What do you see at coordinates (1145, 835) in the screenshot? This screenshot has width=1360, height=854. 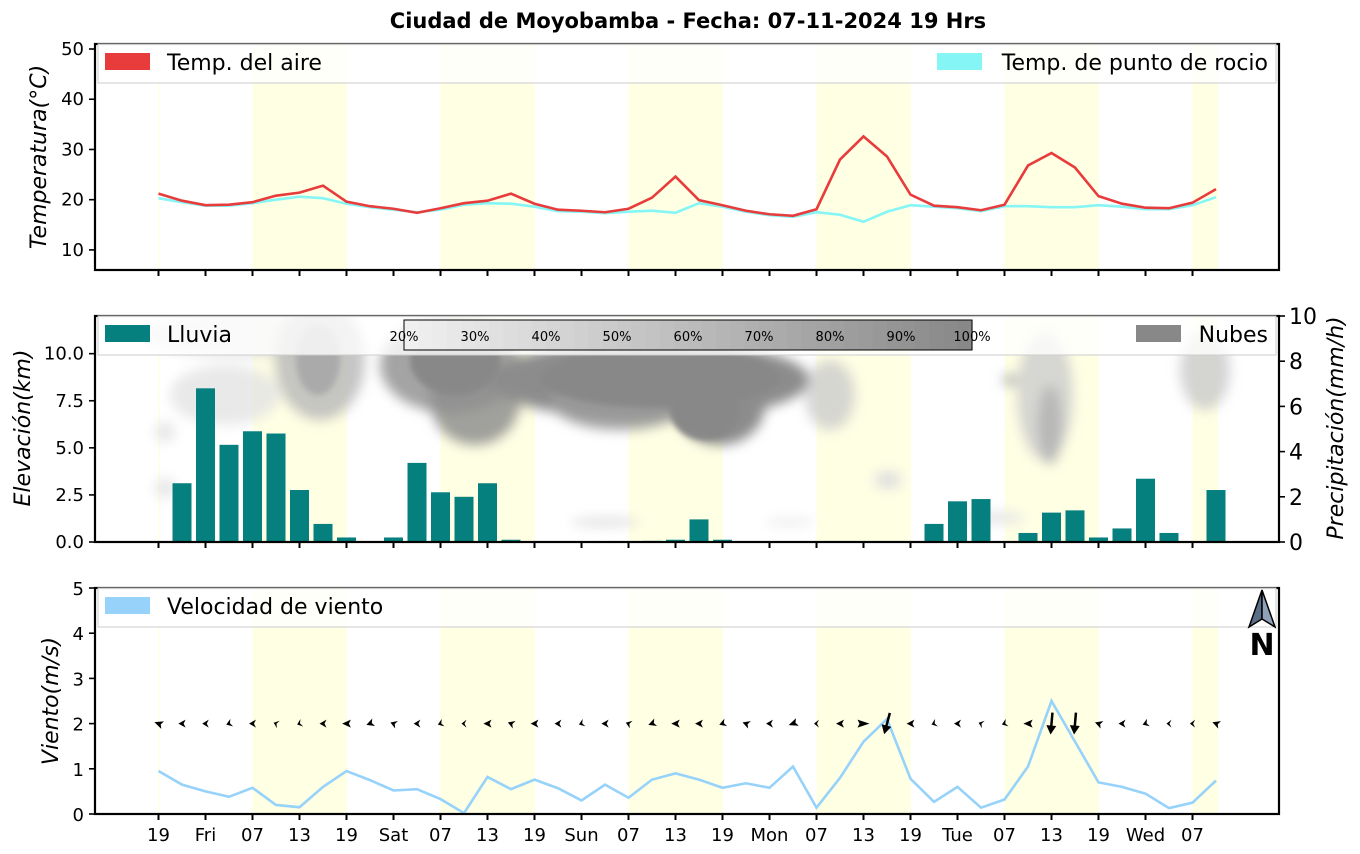 I see `x-tick-label: Wed` at bounding box center [1145, 835].